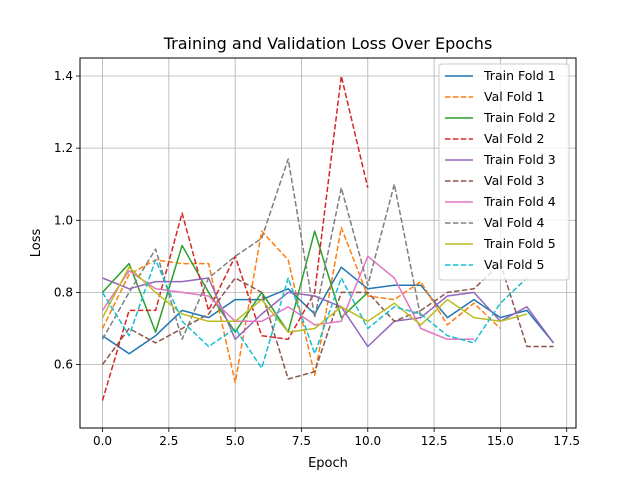  I want to click on legend-label: Train Fold 4, so click(519, 201).